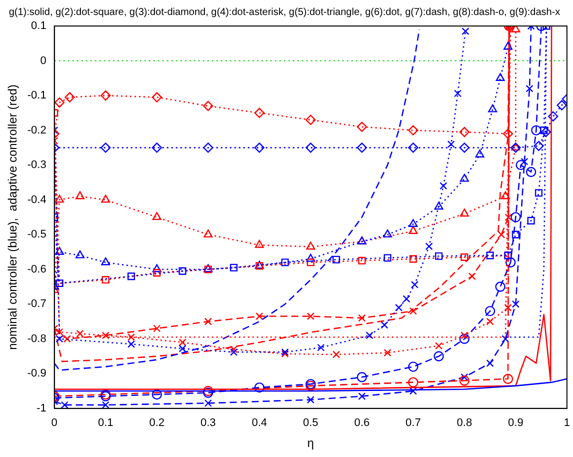 Image resolution: width=573 pixels, height=457 pixels. Describe the element at coordinates (36, 269) in the screenshot. I see `y-tick-label: -0.6` at that location.